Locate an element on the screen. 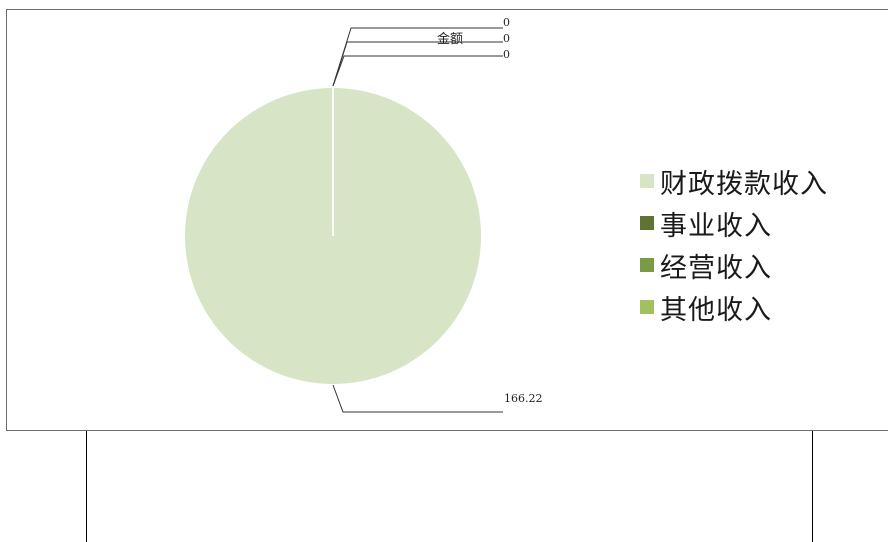 The width and height of the screenshot is (888, 542). legend-label: 财政拨款收入 is located at coordinates (744, 184).